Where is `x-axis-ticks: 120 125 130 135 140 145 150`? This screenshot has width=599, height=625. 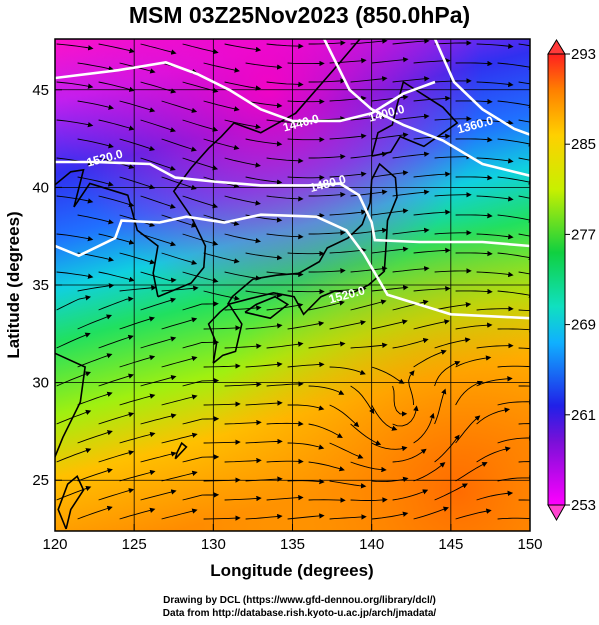 x-axis-ticks: 120 125 130 135 140 145 150 is located at coordinates (292, 538).